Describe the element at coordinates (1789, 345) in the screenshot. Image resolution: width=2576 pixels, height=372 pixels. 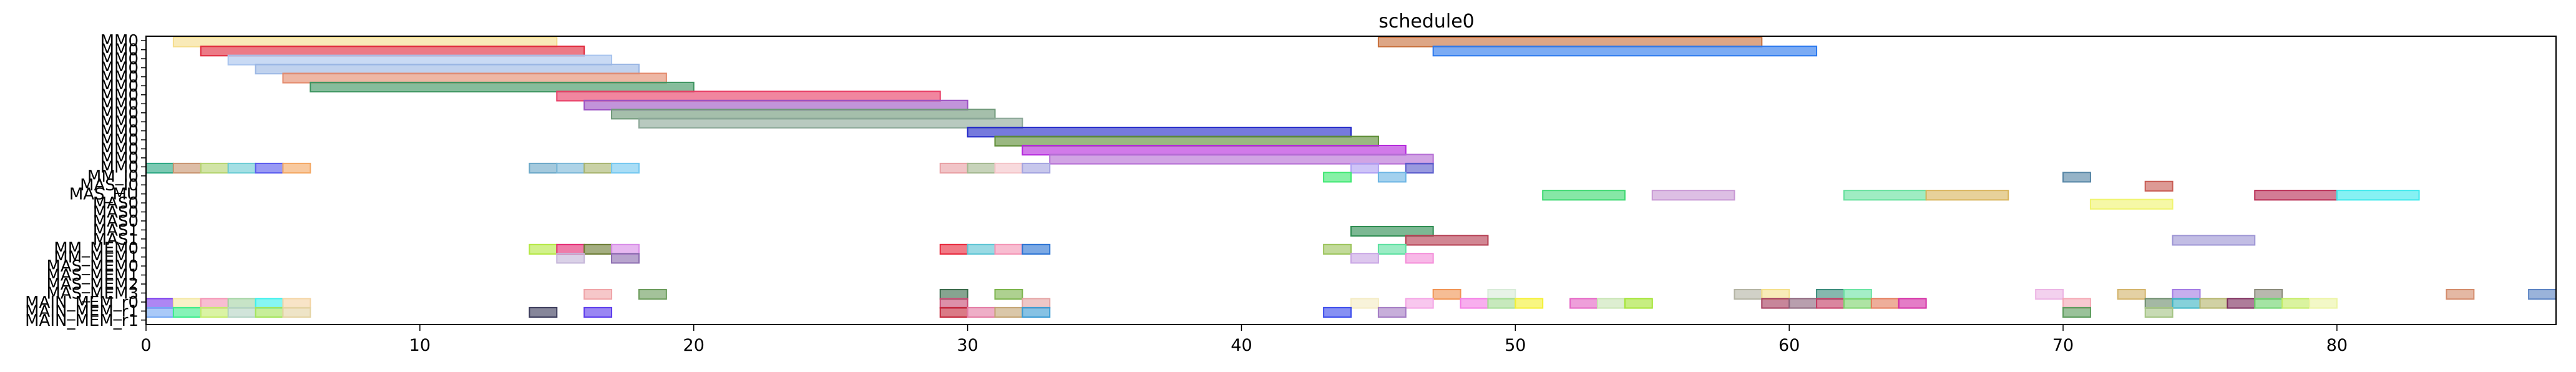
I see `x-tick-label: 60` at that location.